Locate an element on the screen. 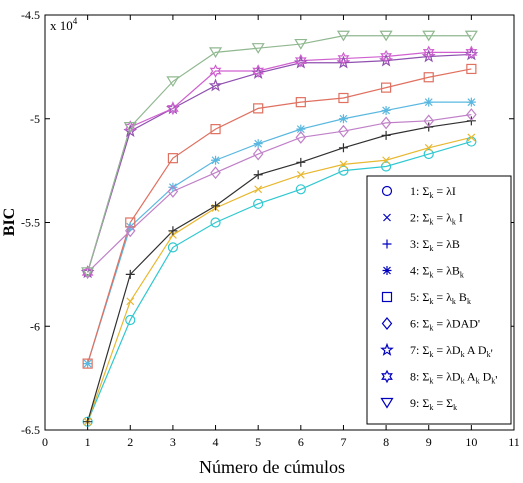 Image resolution: width=523 pixels, height=483 pixels. legend-label-7: 7: Σk = λDk A Dk' is located at coordinates (451, 351).